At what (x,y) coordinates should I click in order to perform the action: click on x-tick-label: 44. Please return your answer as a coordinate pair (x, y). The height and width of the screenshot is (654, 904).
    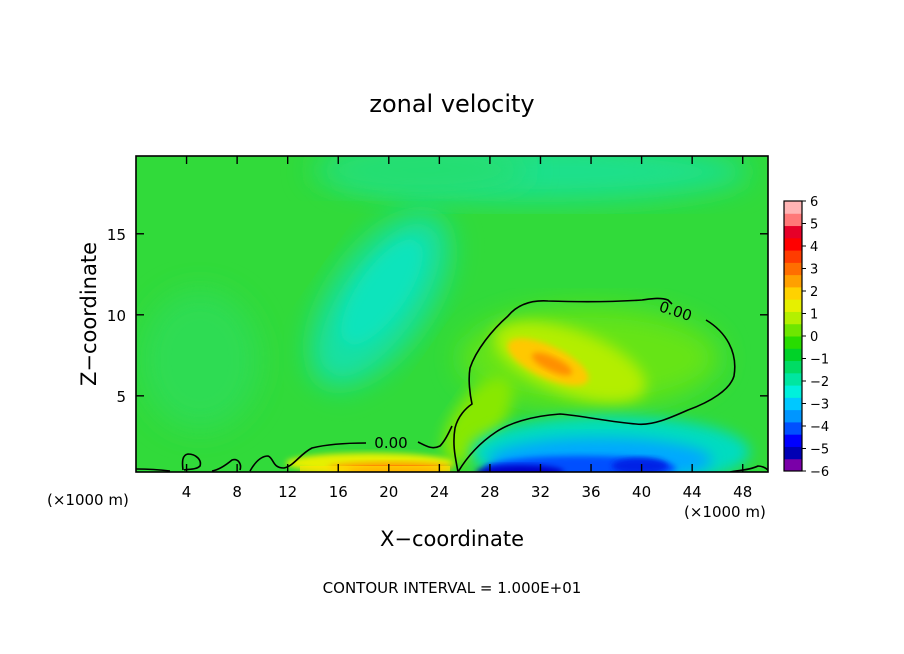
    Looking at the image, I should click on (692, 492).